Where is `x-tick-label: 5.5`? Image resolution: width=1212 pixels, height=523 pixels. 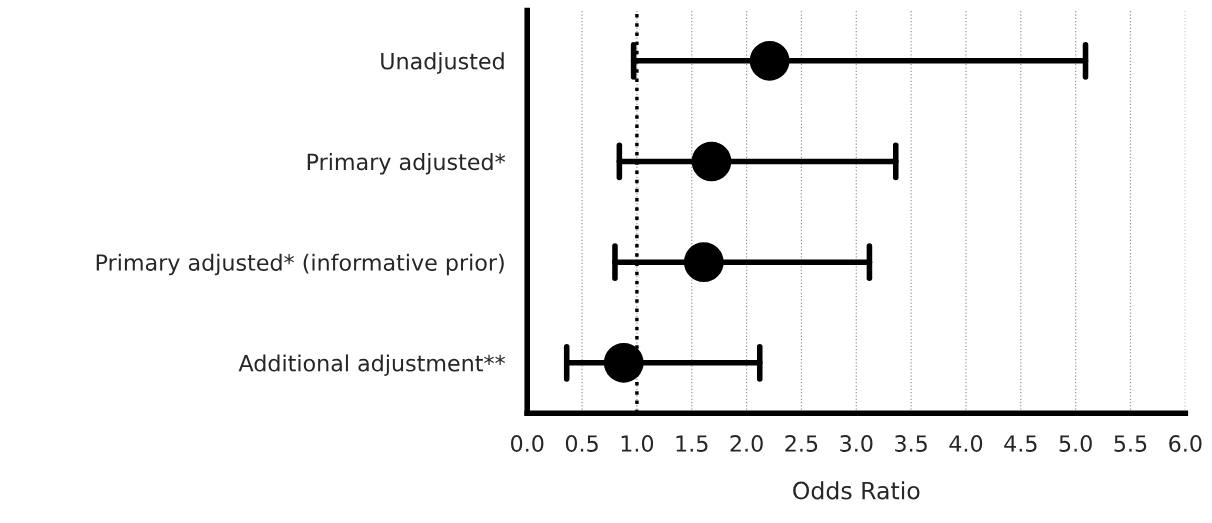 x-tick-label: 5.5 is located at coordinates (1130, 443).